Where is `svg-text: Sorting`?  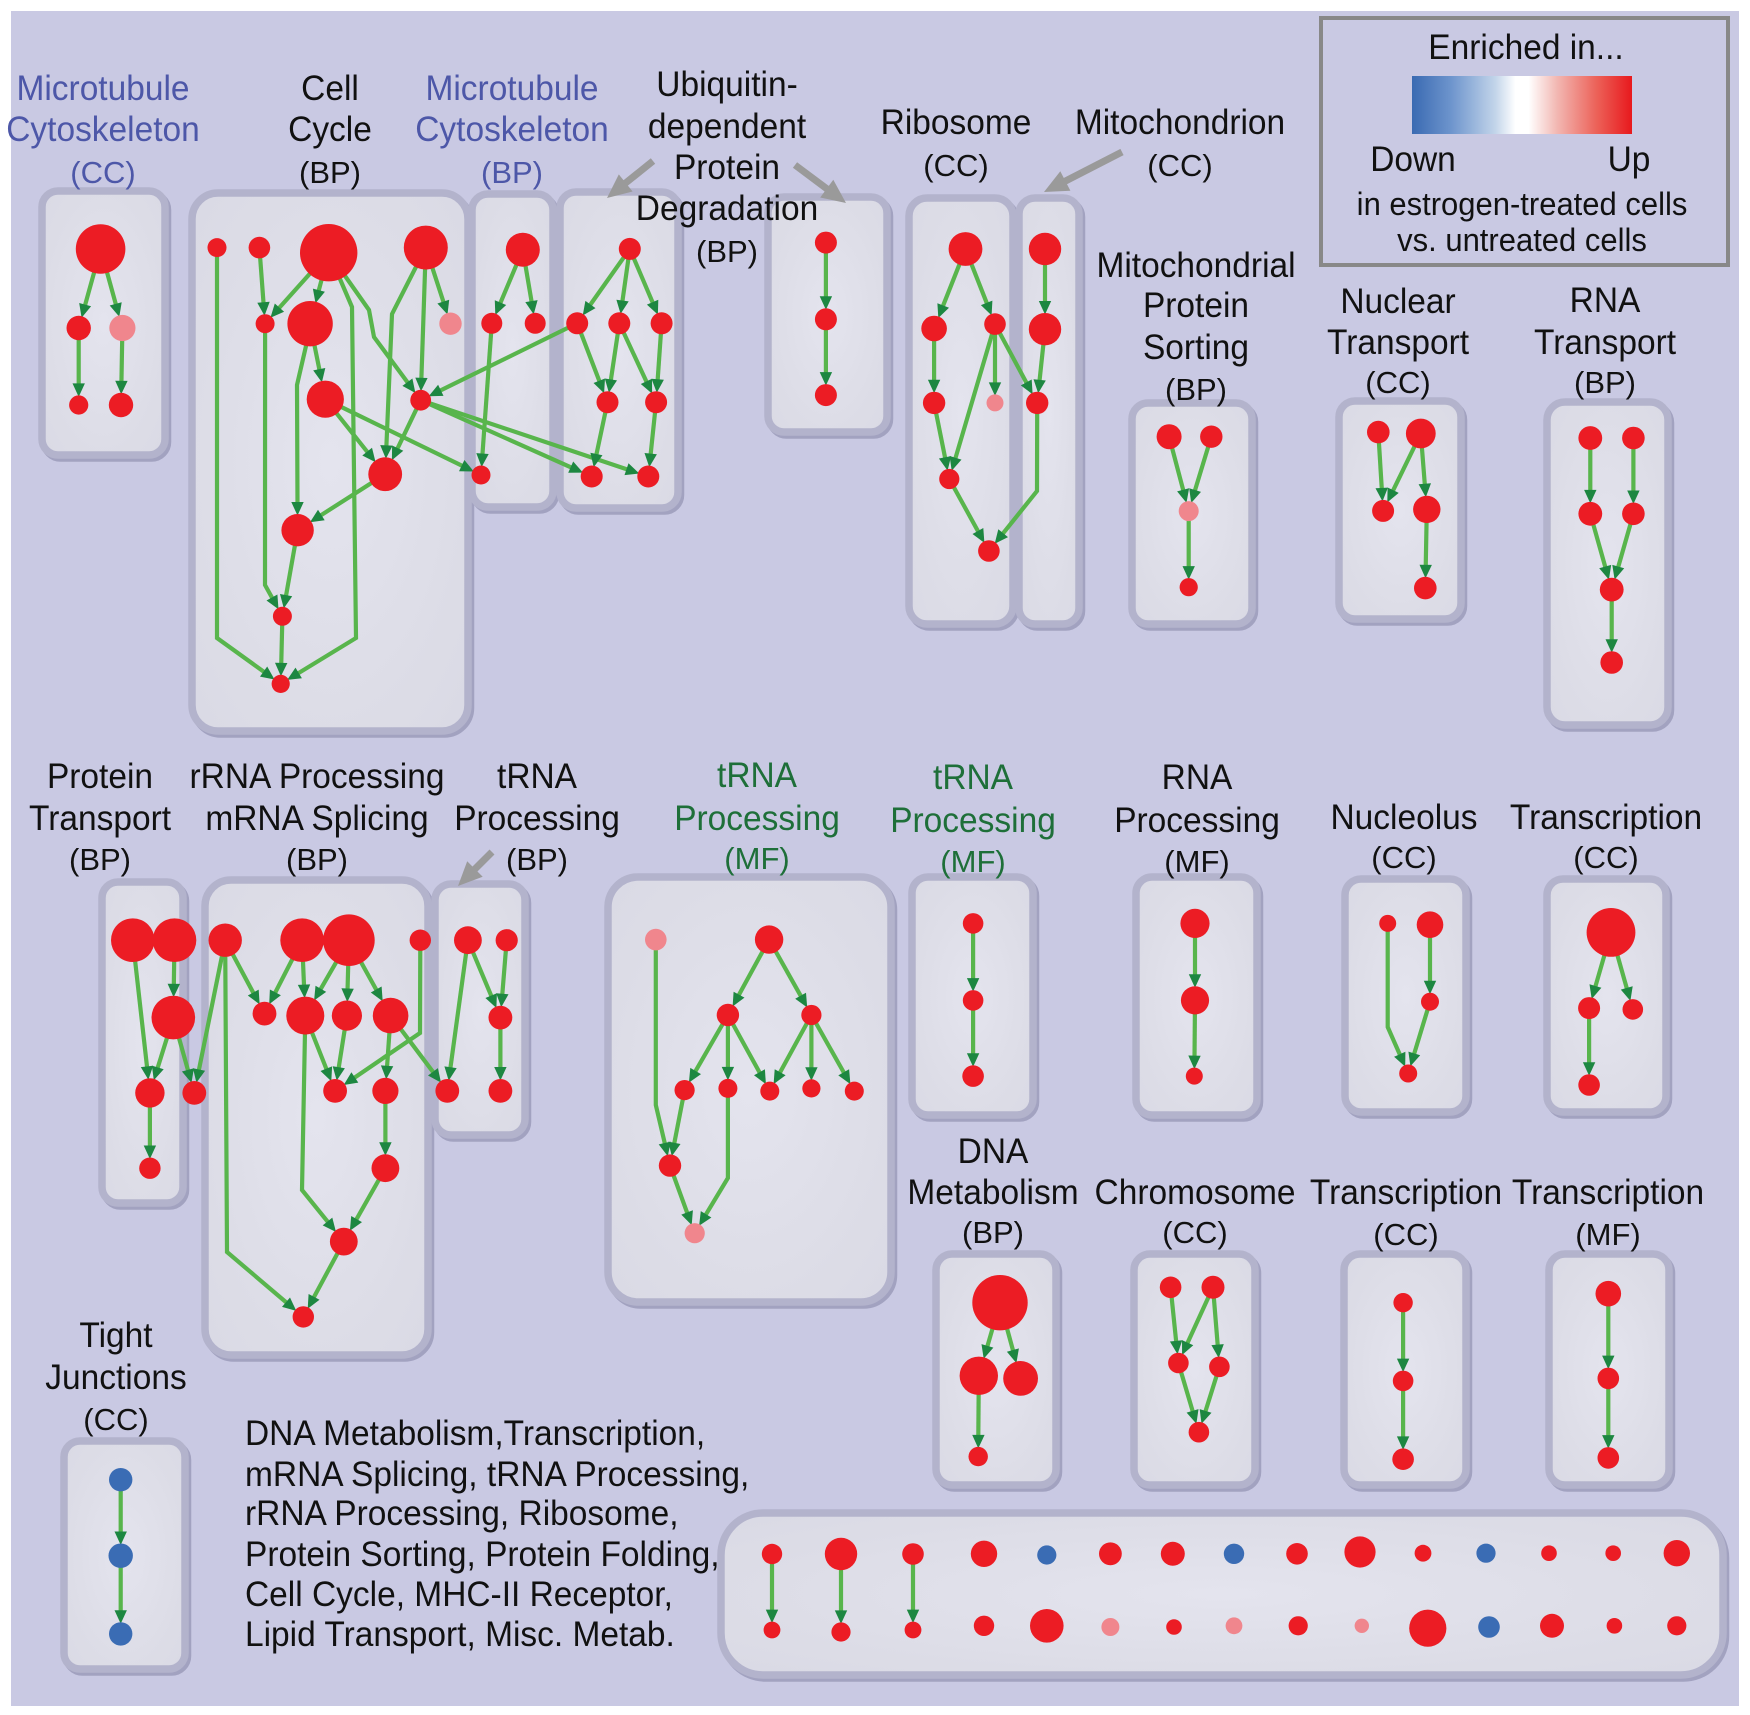
svg-text: Sorting is located at coordinates (1196, 347).